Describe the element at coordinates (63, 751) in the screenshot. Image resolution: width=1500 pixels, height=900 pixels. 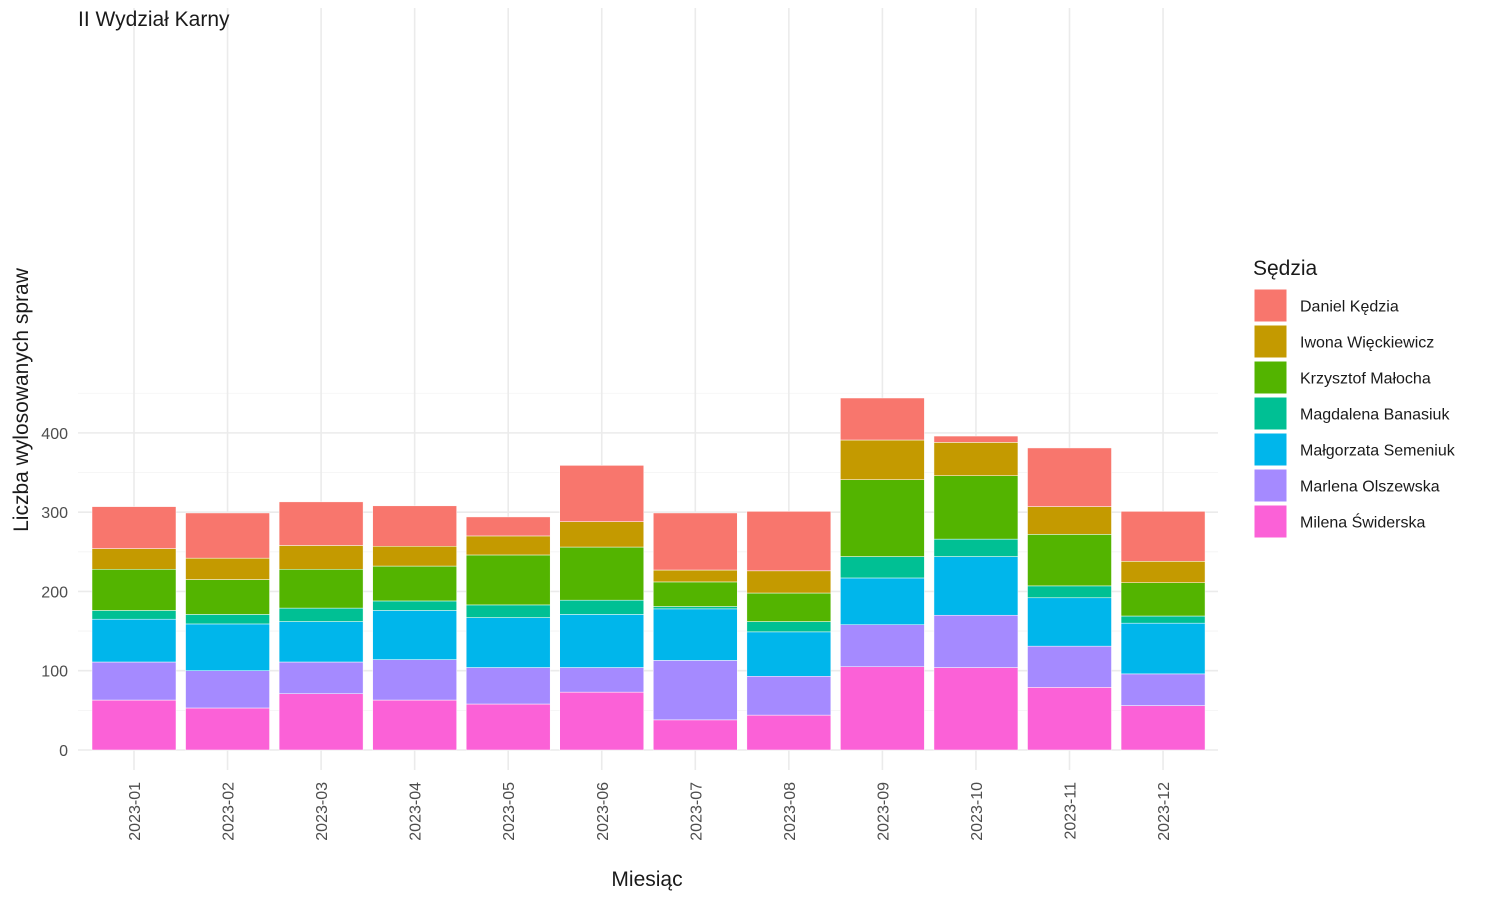
I see `y-tick-label: 0` at that location.